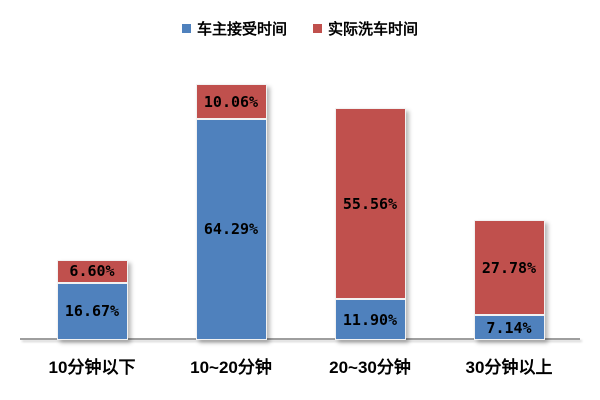 This screenshot has height=400, width=600. I want to click on legend-label-accepted-time: 车主接受时间, so click(241, 29).